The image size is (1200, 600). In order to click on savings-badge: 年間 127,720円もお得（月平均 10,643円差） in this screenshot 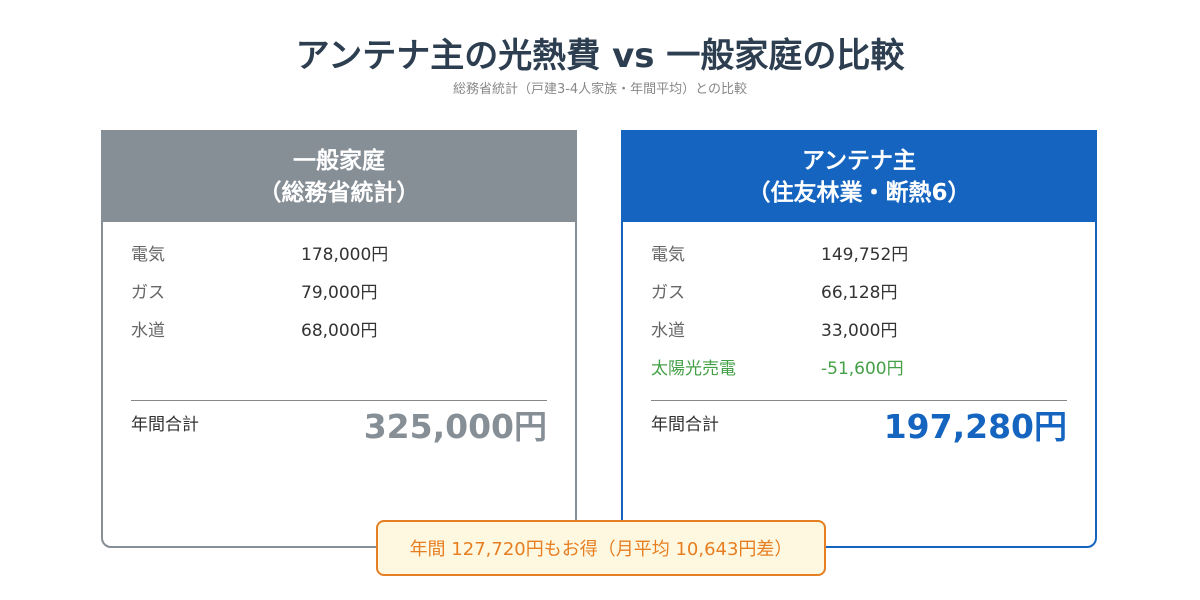, I will do `click(601, 548)`.